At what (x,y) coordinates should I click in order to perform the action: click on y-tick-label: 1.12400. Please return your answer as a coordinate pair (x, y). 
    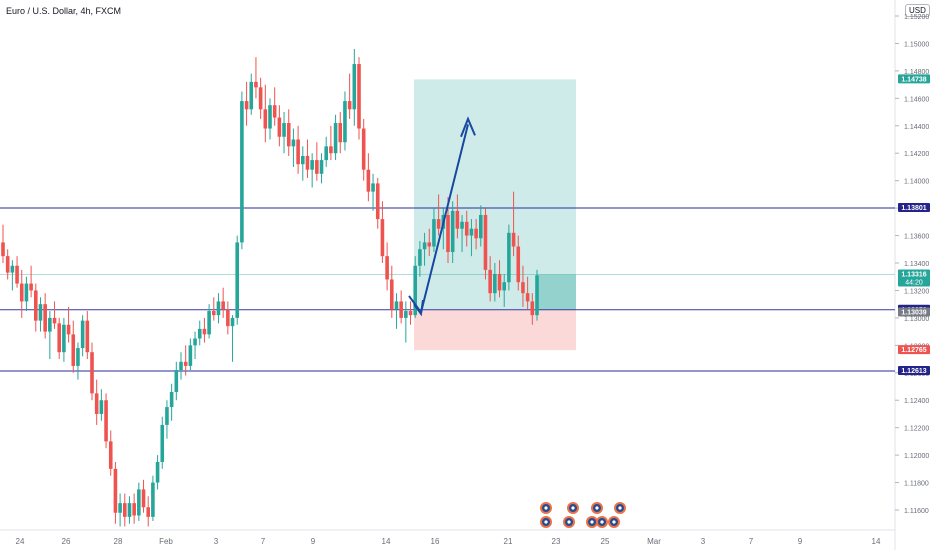
    Looking at the image, I should click on (916, 401).